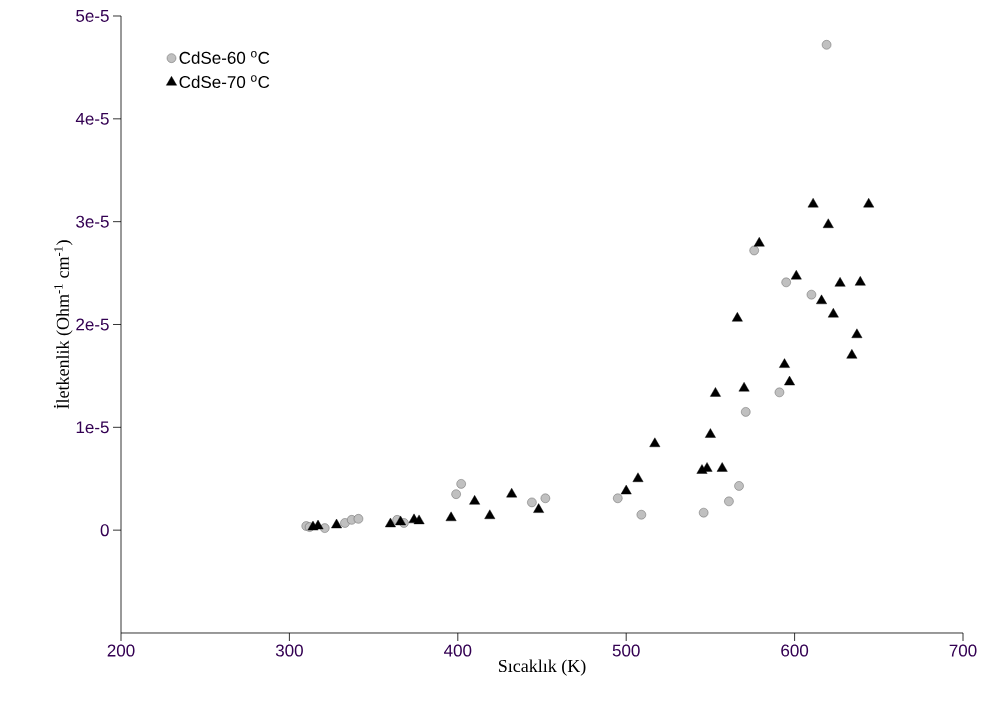 This screenshot has height=711, width=1001. What do you see at coordinates (92, 118) in the screenshot?
I see `y-tick-label: 4e-5` at bounding box center [92, 118].